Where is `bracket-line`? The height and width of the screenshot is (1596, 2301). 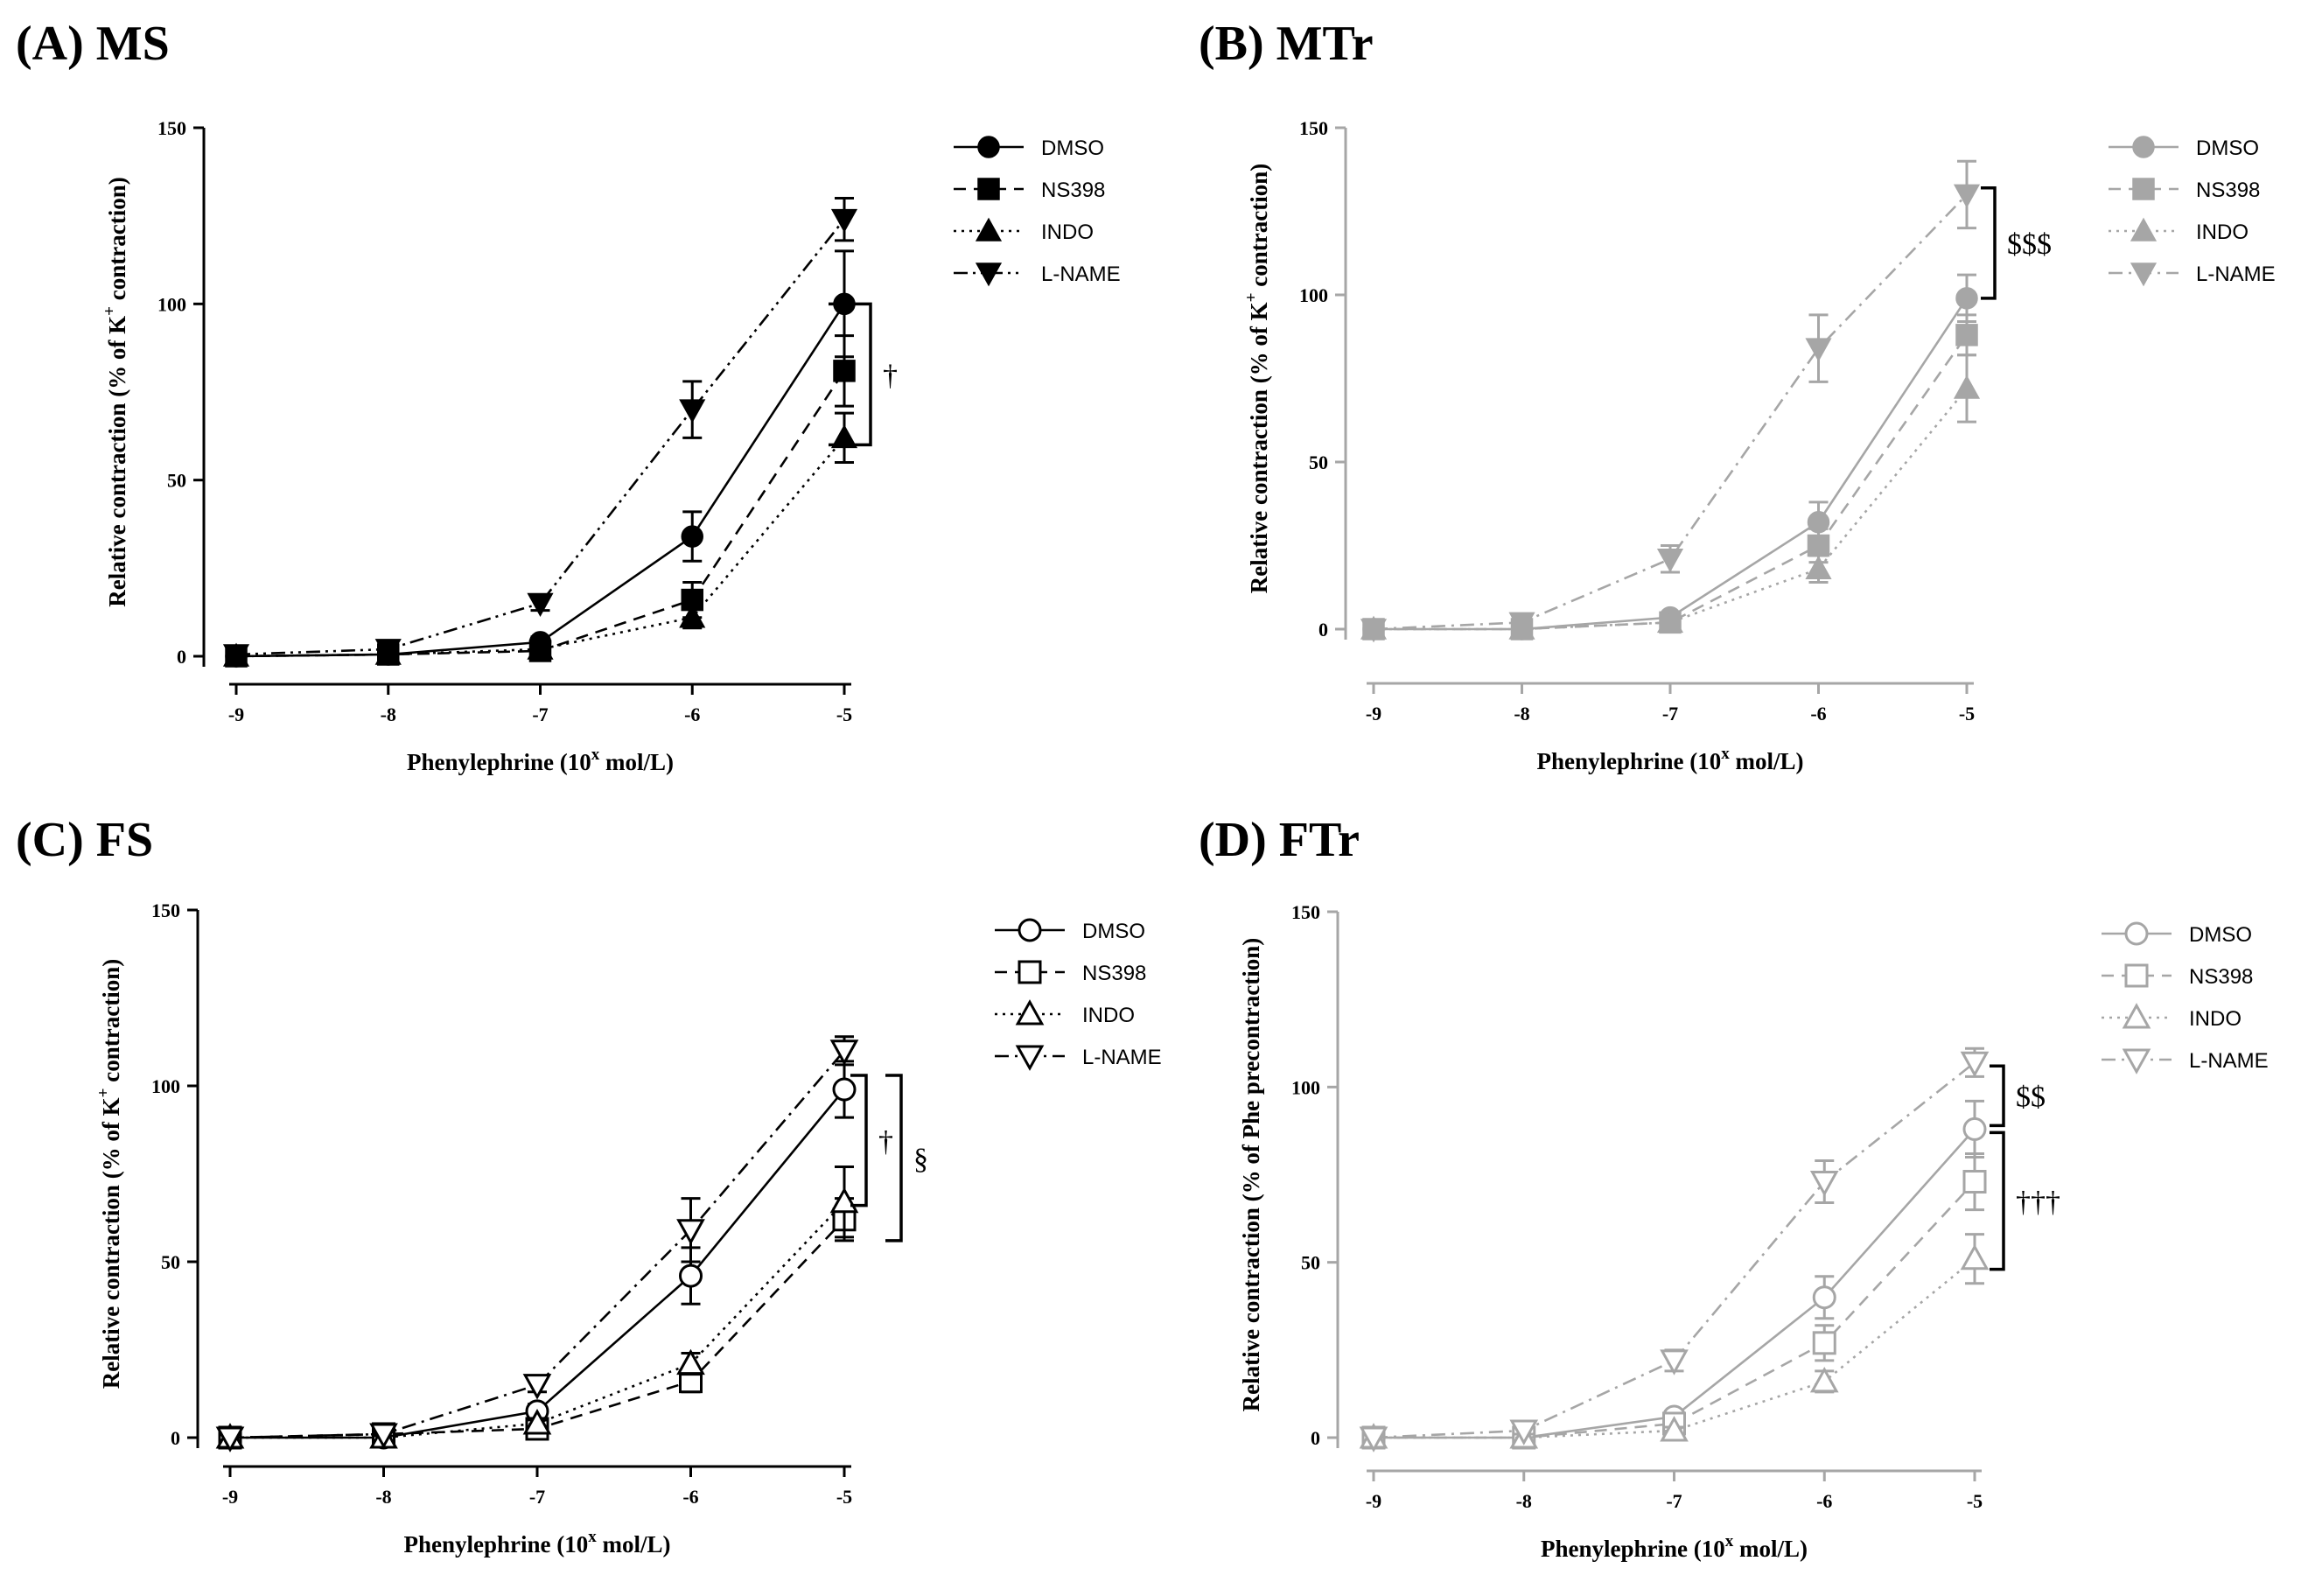 bracket-line is located at coordinates (859, 1141).